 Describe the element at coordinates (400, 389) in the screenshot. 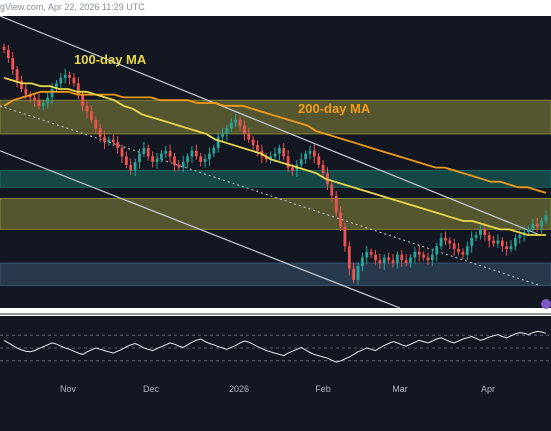

I see `x-tick-label: Mar` at that location.